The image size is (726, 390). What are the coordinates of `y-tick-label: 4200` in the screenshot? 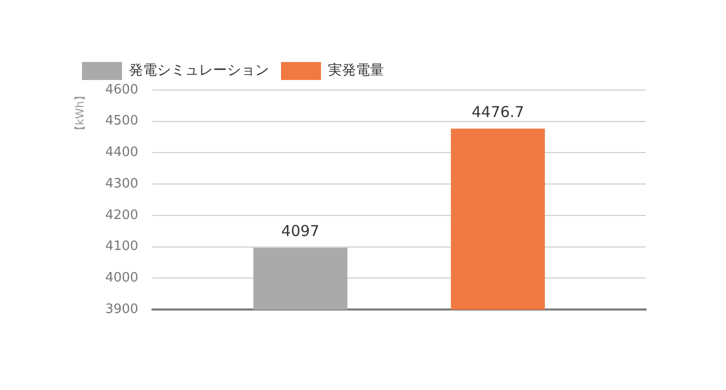 It's located at (121, 215).